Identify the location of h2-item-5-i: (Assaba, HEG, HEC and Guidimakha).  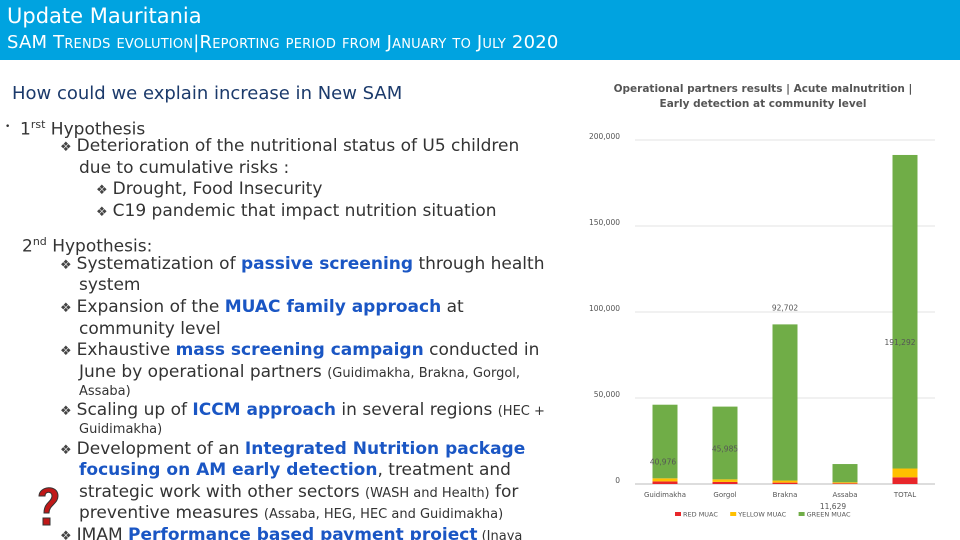
(383, 514).